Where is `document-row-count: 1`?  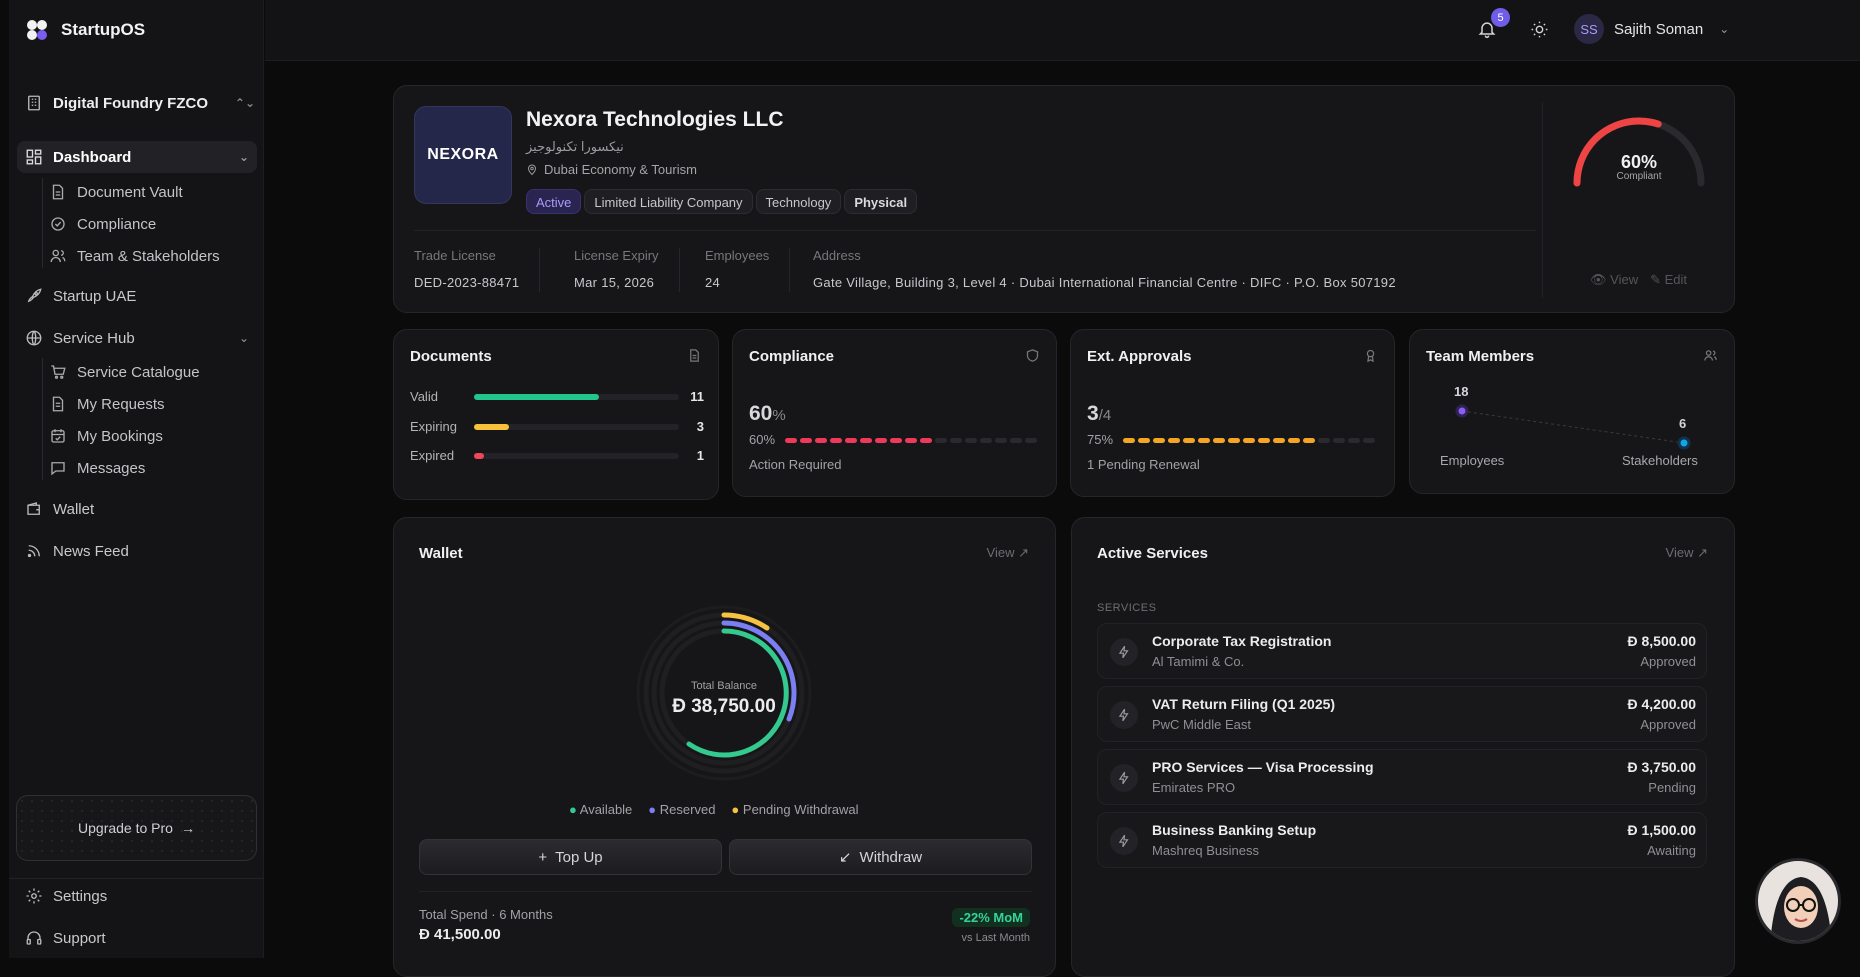
document-row-count: 1 is located at coordinates (700, 455).